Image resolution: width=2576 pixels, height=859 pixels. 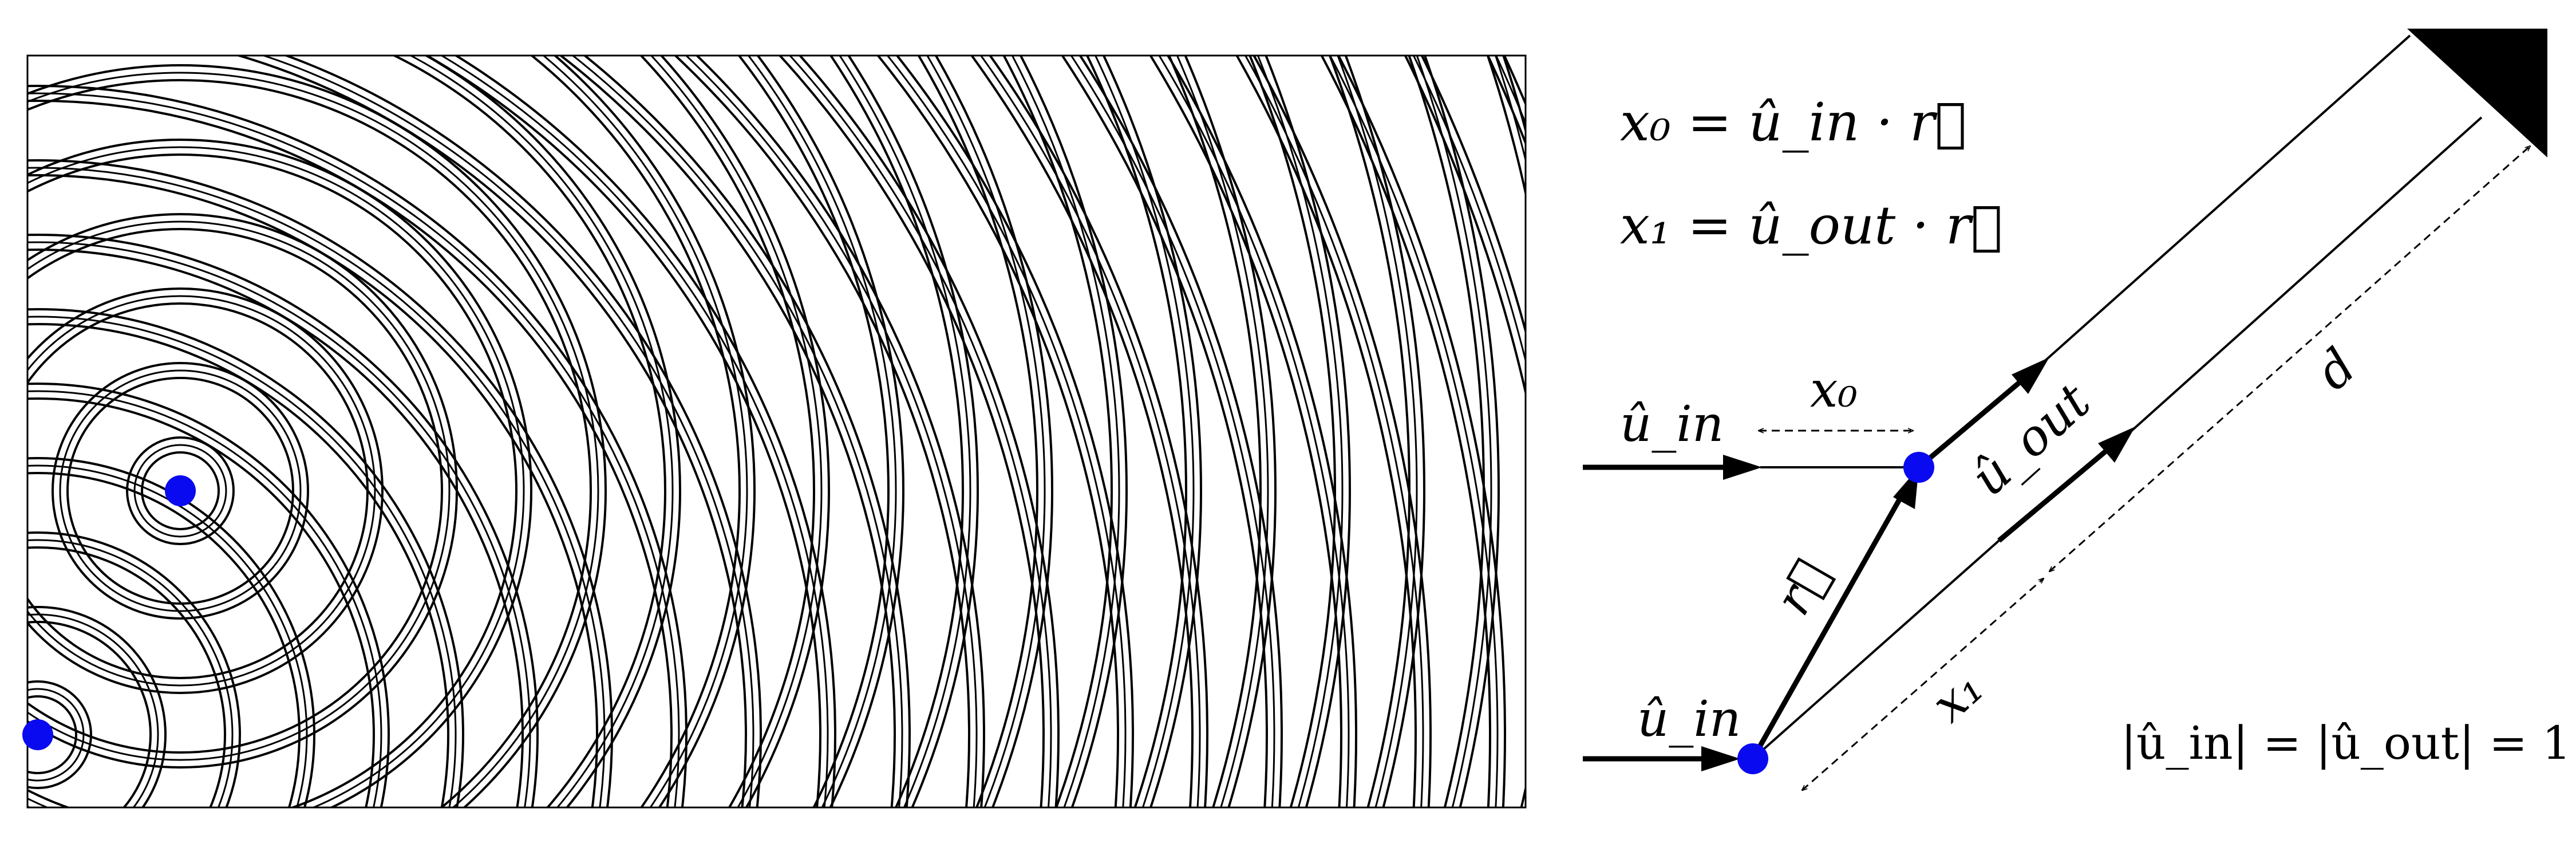 What do you see at coordinates (2336, 369) in the screenshot?
I see `label-d: d` at bounding box center [2336, 369].